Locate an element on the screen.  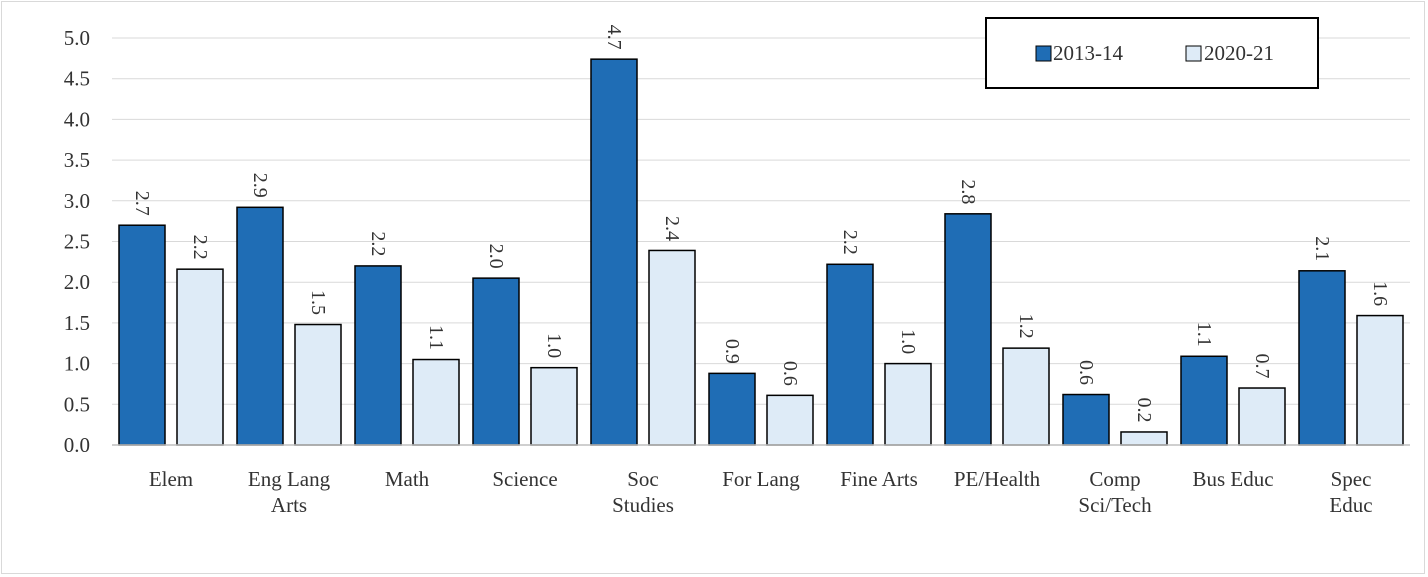
x-category-label: Educ is located at coordinates (1350, 505).